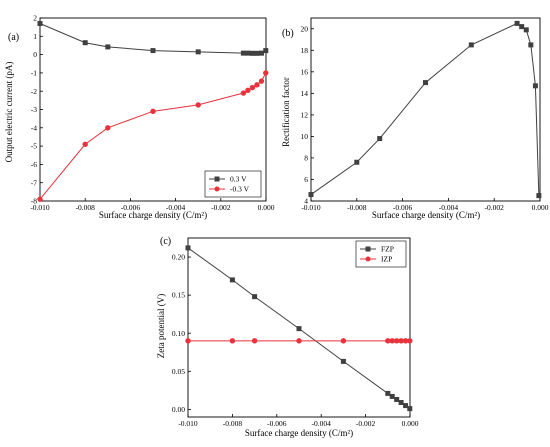 The height and width of the screenshot is (447, 550). What do you see at coordinates (131, 207) in the screenshot?
I see `x-tick-label-a: -0.006` at bounding box center [131, 207].